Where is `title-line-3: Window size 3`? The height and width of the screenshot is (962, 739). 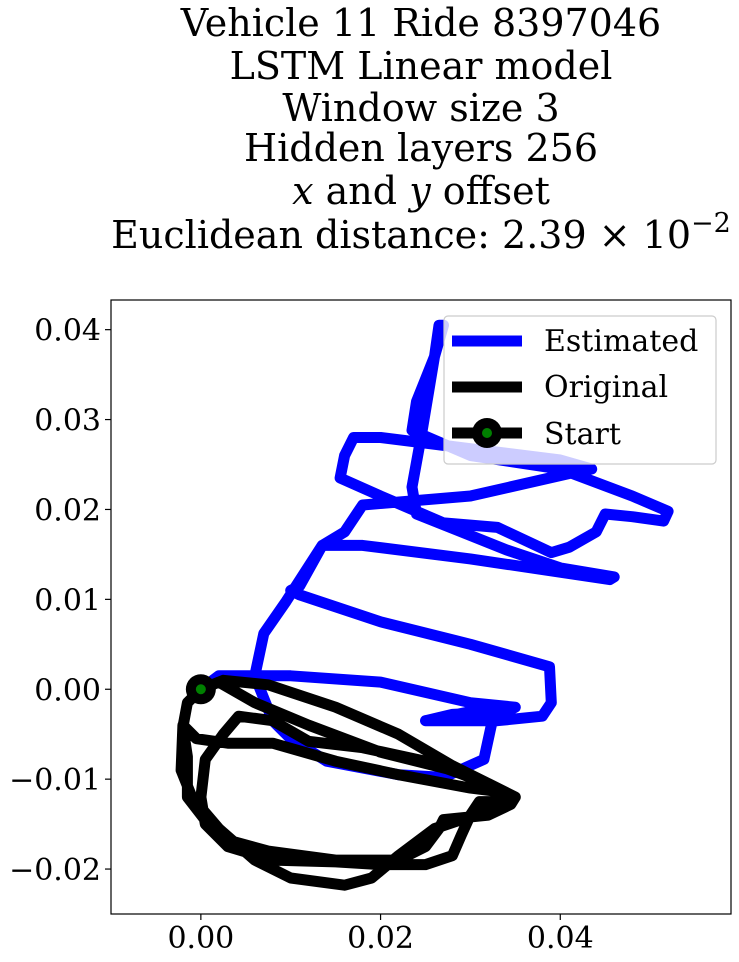
title-line-3: Window size 3 is located at coordinates (420, 108).